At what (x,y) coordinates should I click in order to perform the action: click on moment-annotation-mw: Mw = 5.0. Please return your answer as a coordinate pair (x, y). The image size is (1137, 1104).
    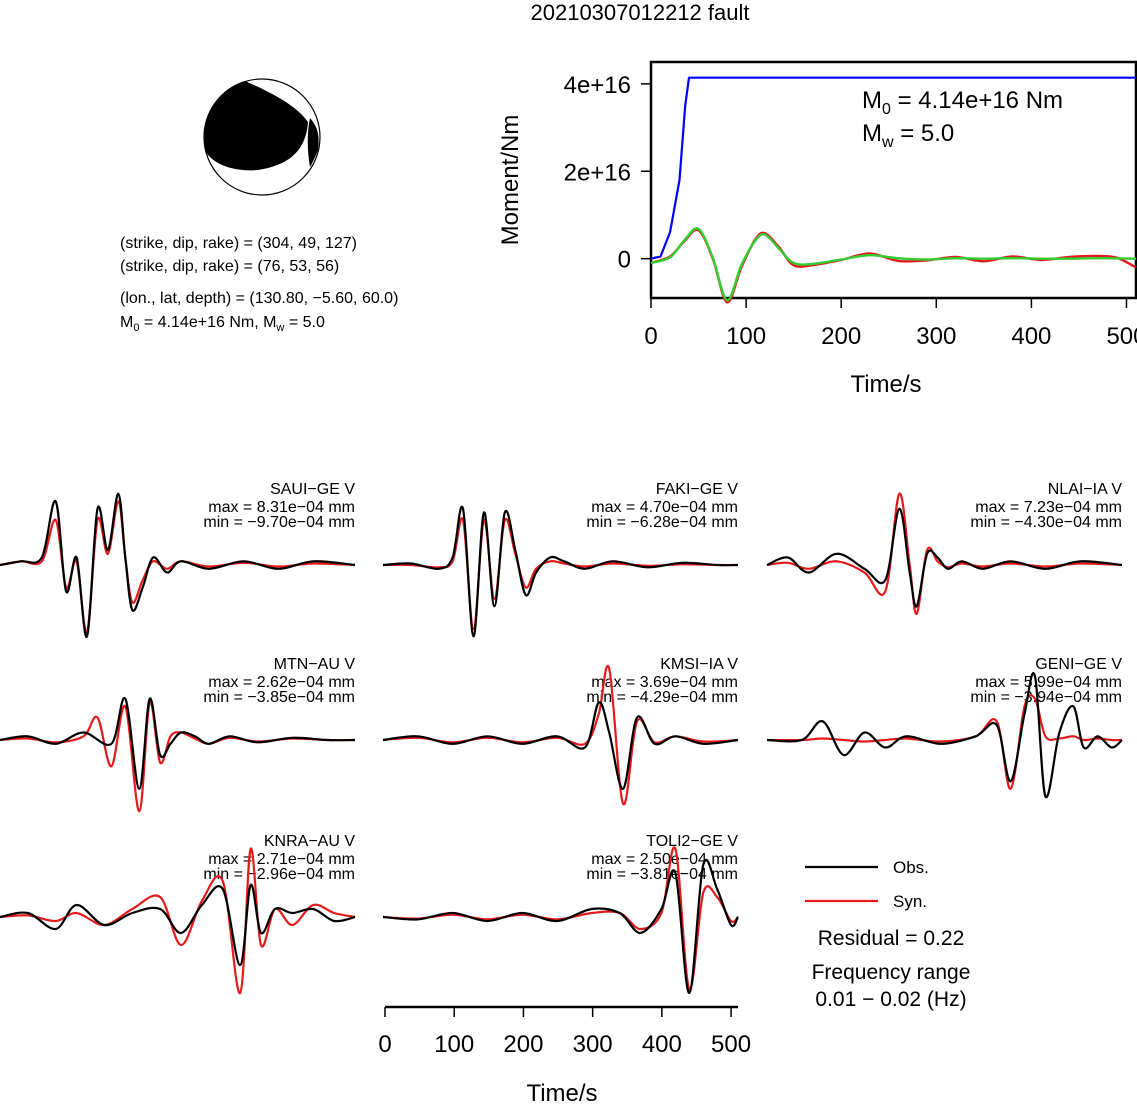
    Looking at the image, I should click on (908, 135).